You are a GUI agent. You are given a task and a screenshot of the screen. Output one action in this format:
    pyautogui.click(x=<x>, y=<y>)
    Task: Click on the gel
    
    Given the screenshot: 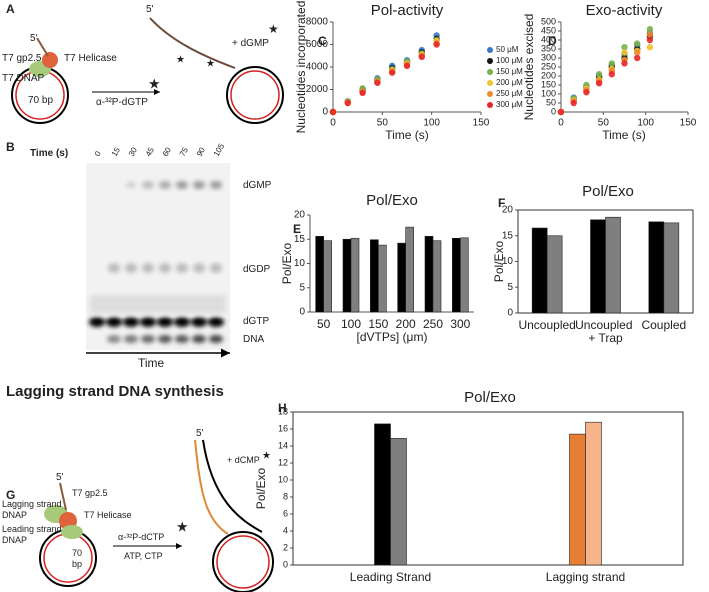 What is the action you would take?
    pyautogui.click(x=158, y=260)
    